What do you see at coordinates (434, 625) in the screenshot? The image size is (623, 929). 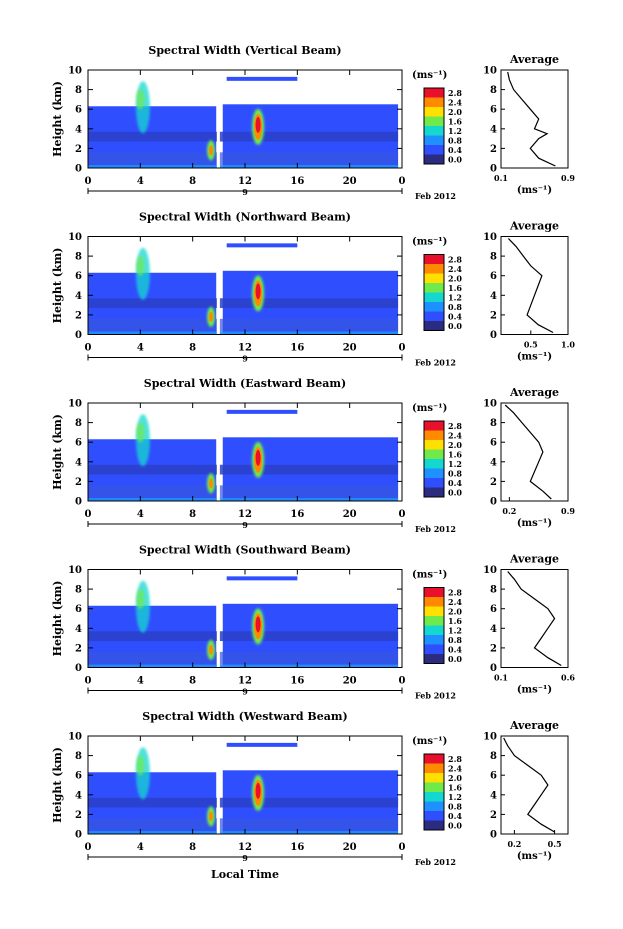 I see `colorbar-frame` at bounding box center [434, 625].